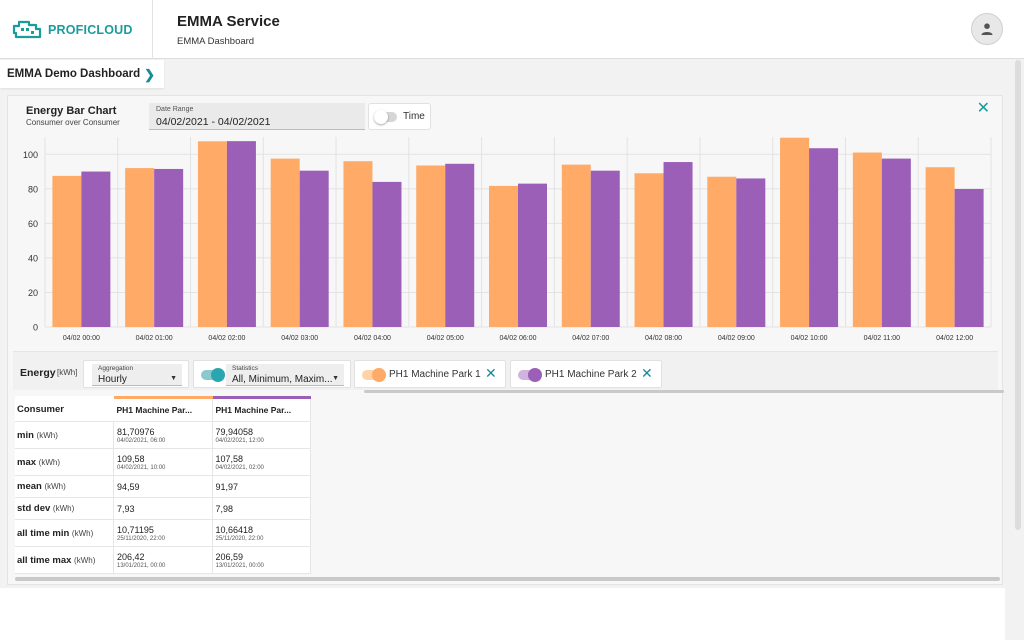 This screenshot has width=1024, height=640. Describe the element at coordinates (684, 391) in the screenshot. I see `horizontal-scrollbar` at that location.